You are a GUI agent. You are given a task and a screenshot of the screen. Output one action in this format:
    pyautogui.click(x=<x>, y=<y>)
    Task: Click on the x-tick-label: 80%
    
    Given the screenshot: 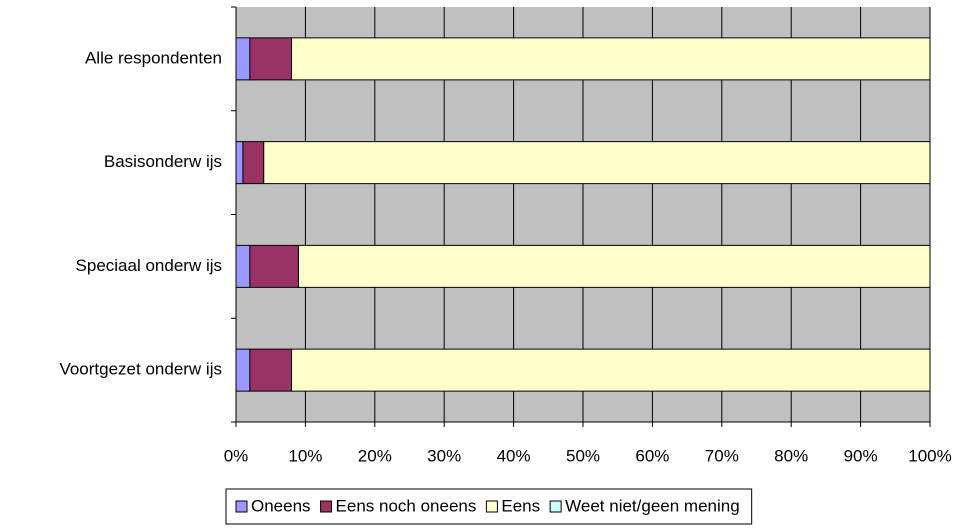 What is the action you would take?
    pyautogui.click(x=791, y=455)
    